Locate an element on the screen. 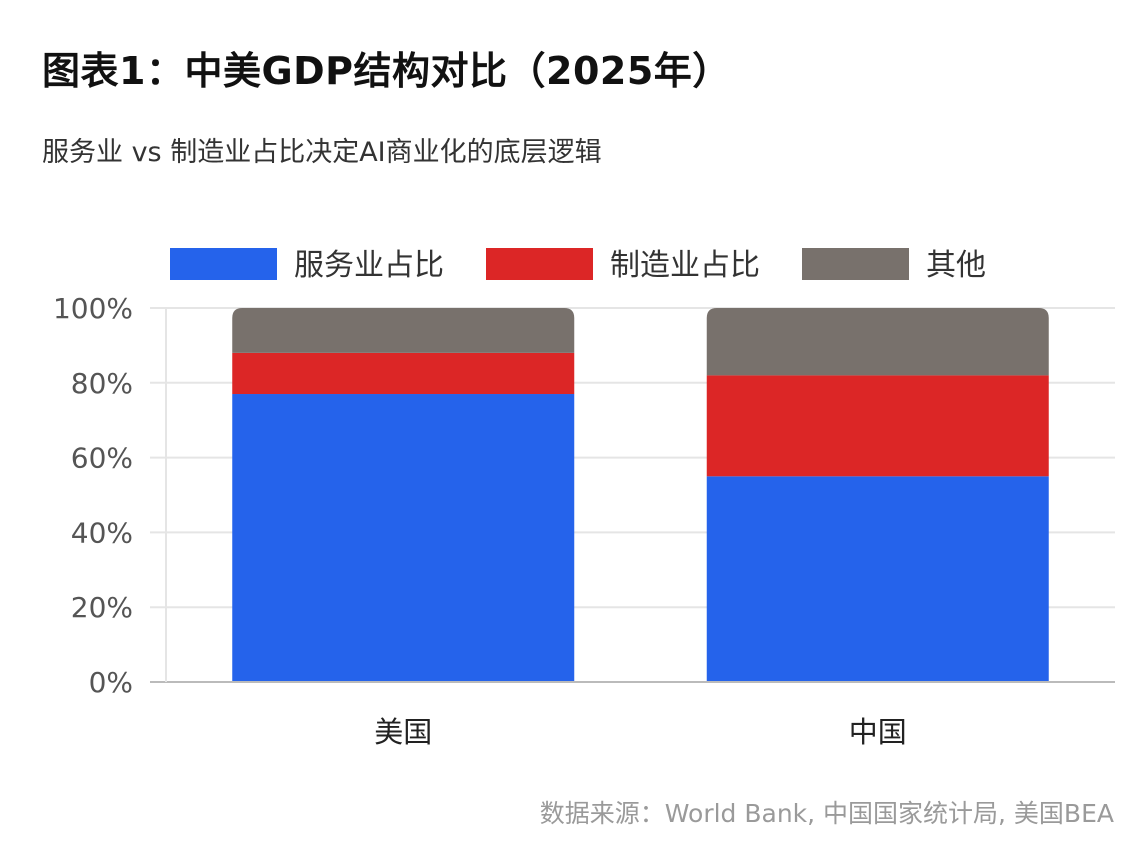 This screenshot has height=860, width=1140. x-category-label: 中国 is located at coordinates (878, 732).